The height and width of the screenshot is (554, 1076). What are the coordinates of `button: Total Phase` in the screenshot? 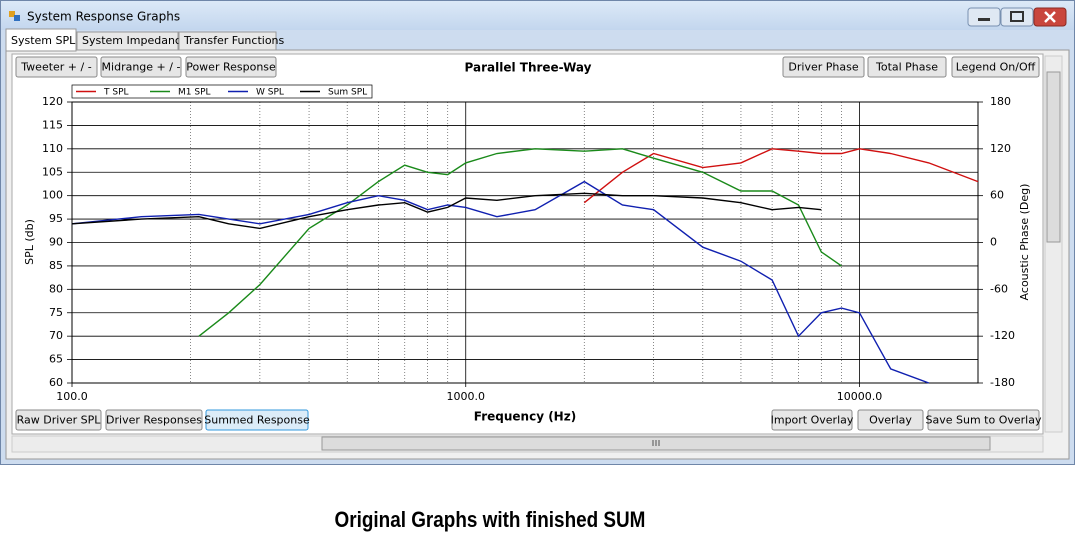 It's located at (907, 67).